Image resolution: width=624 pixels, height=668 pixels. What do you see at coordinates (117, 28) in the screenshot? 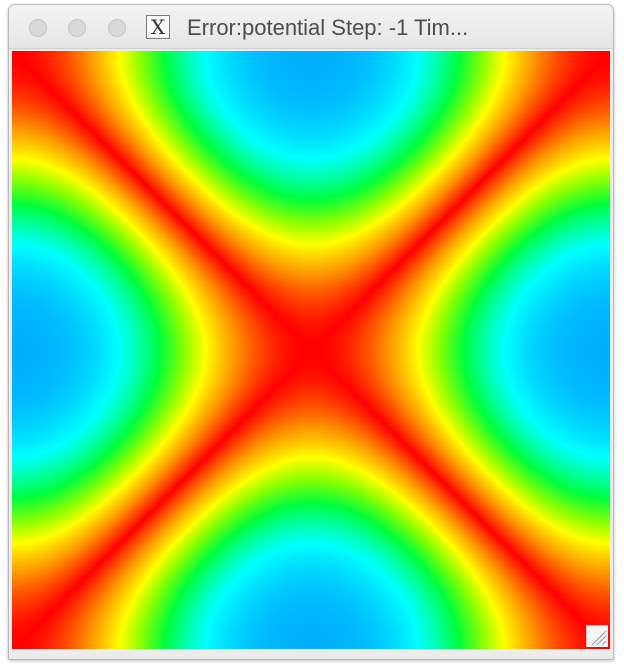
I see `zoom-button` at bounding box center [117, 28].